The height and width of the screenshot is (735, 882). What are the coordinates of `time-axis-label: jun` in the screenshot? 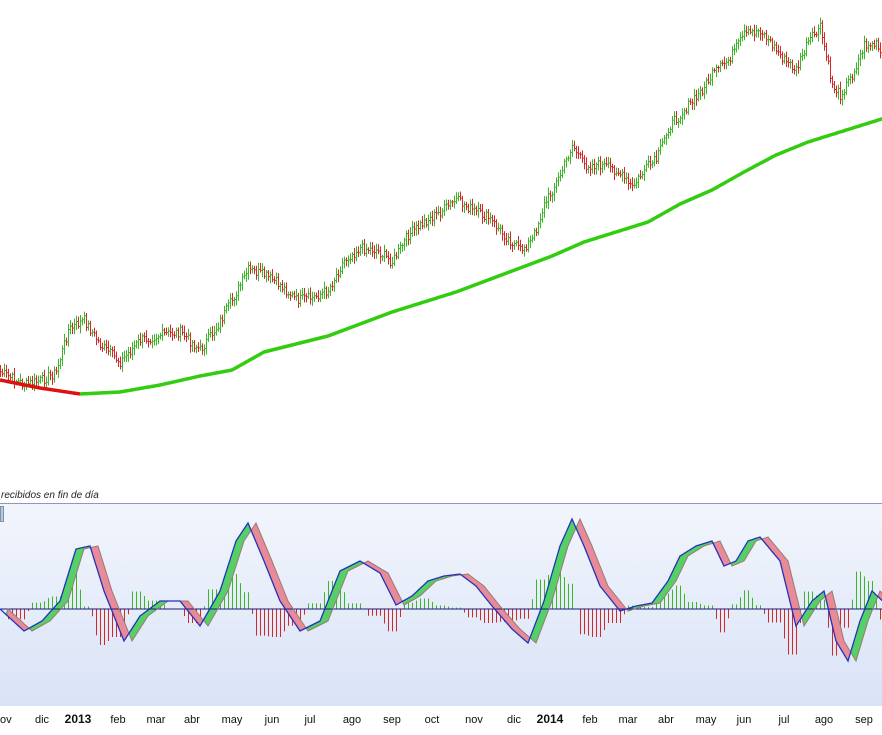 It's located at (744, 720).